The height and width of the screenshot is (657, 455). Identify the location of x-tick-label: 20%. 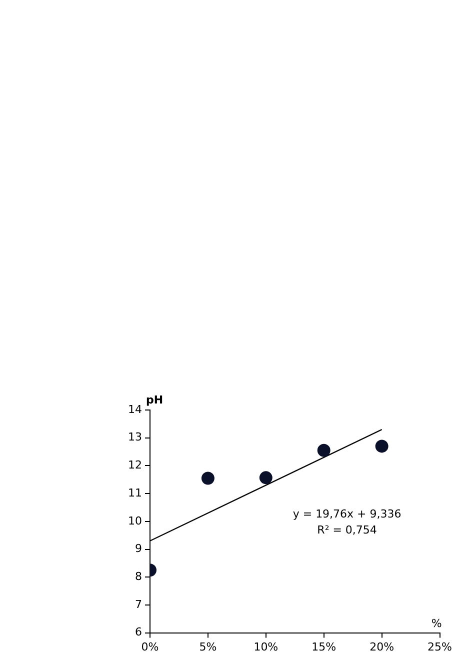
(382, 647).